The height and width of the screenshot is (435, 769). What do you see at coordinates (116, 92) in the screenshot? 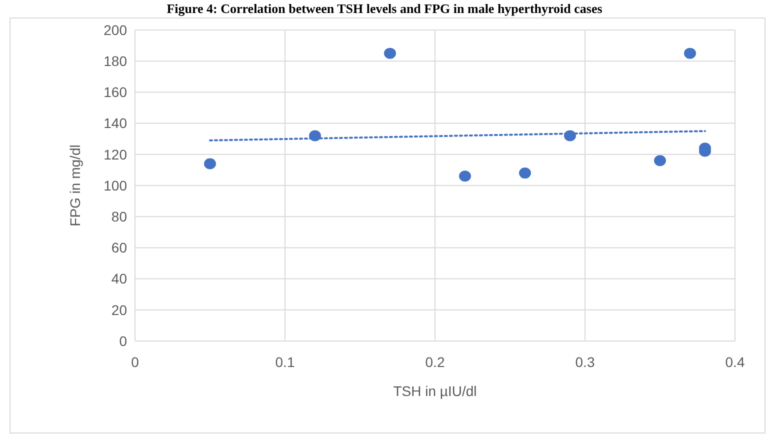
I see `y-tick-label: 160` at bounding box center [116, 92].